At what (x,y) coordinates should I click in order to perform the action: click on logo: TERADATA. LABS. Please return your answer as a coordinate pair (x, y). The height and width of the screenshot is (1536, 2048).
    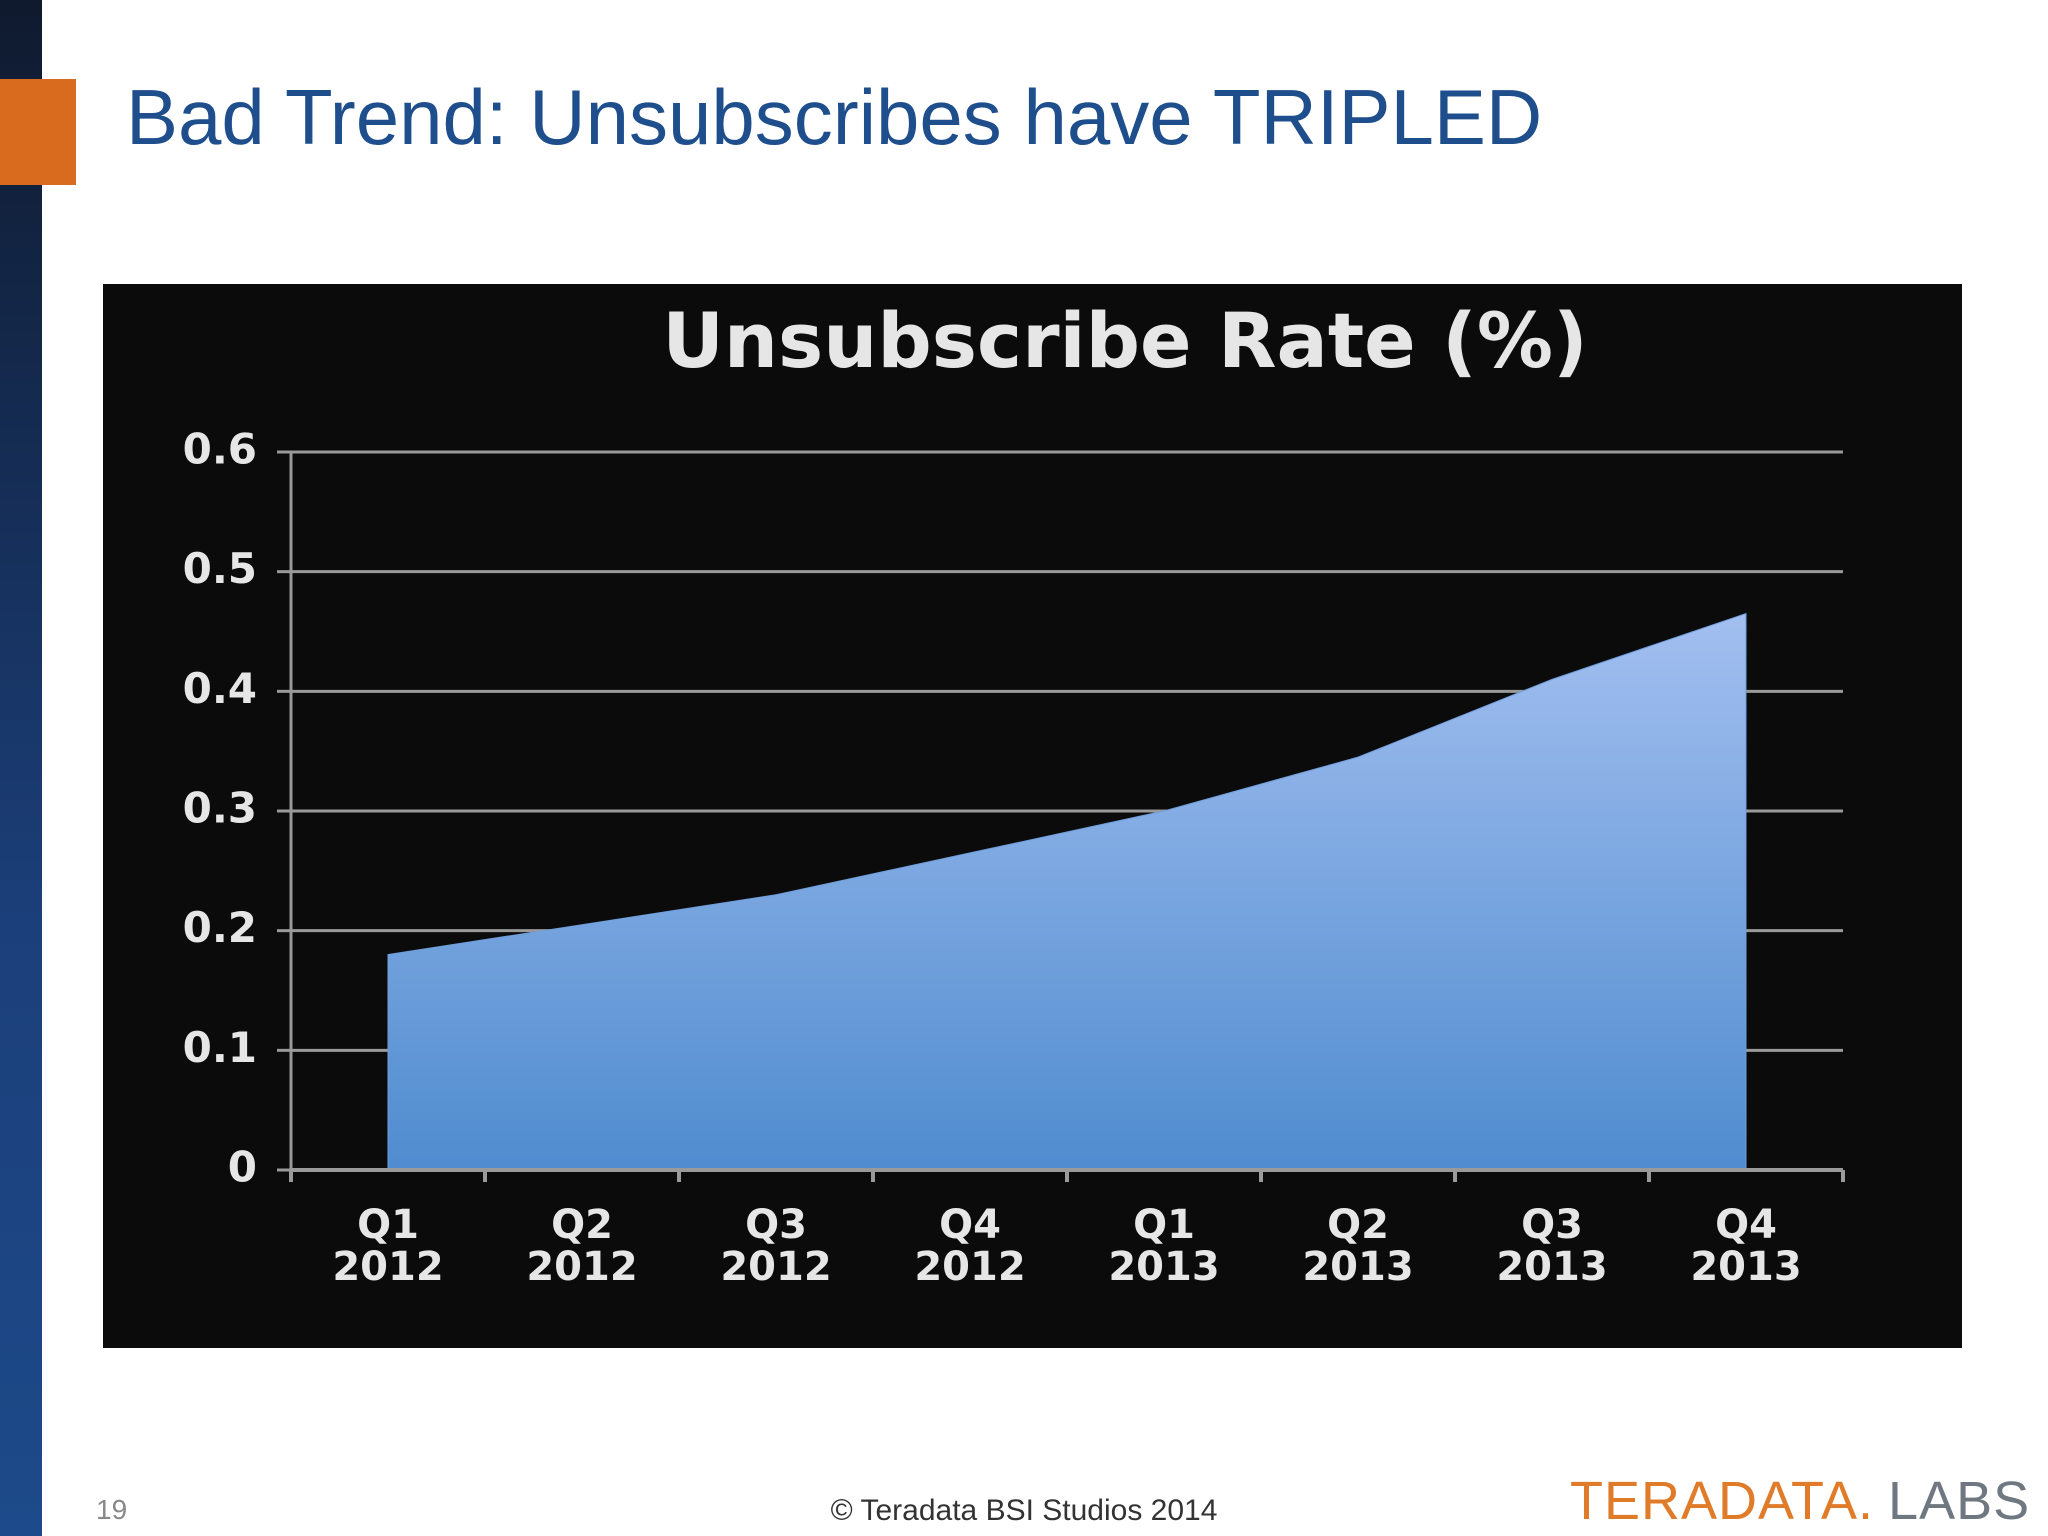
    Looking at the image, I should click on (1800, 1501).